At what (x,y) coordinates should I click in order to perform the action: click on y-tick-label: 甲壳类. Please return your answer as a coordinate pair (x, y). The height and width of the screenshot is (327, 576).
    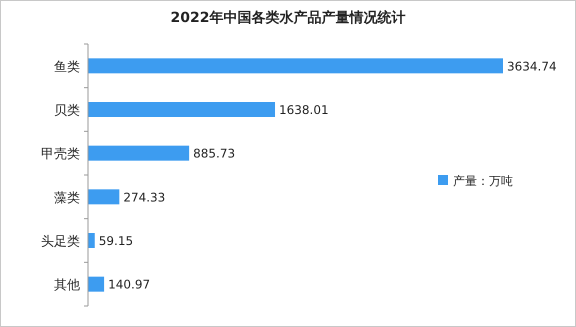
    Looking at the image, I should click on (60, 154).